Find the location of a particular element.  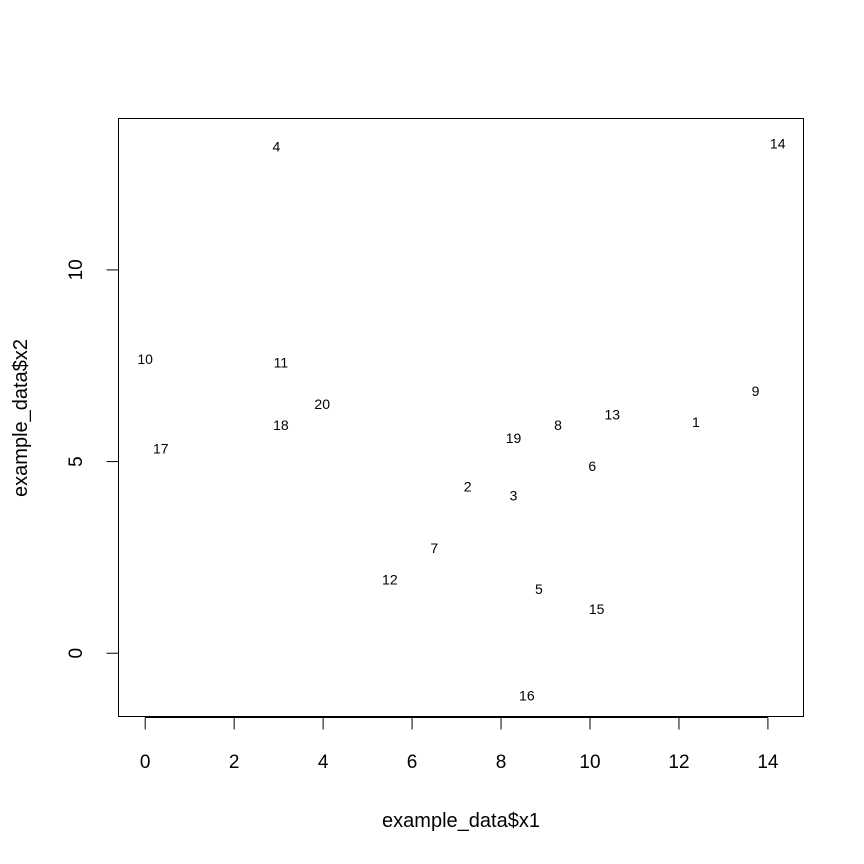

data-point-label: 9 is located at coordinates (756, 391).